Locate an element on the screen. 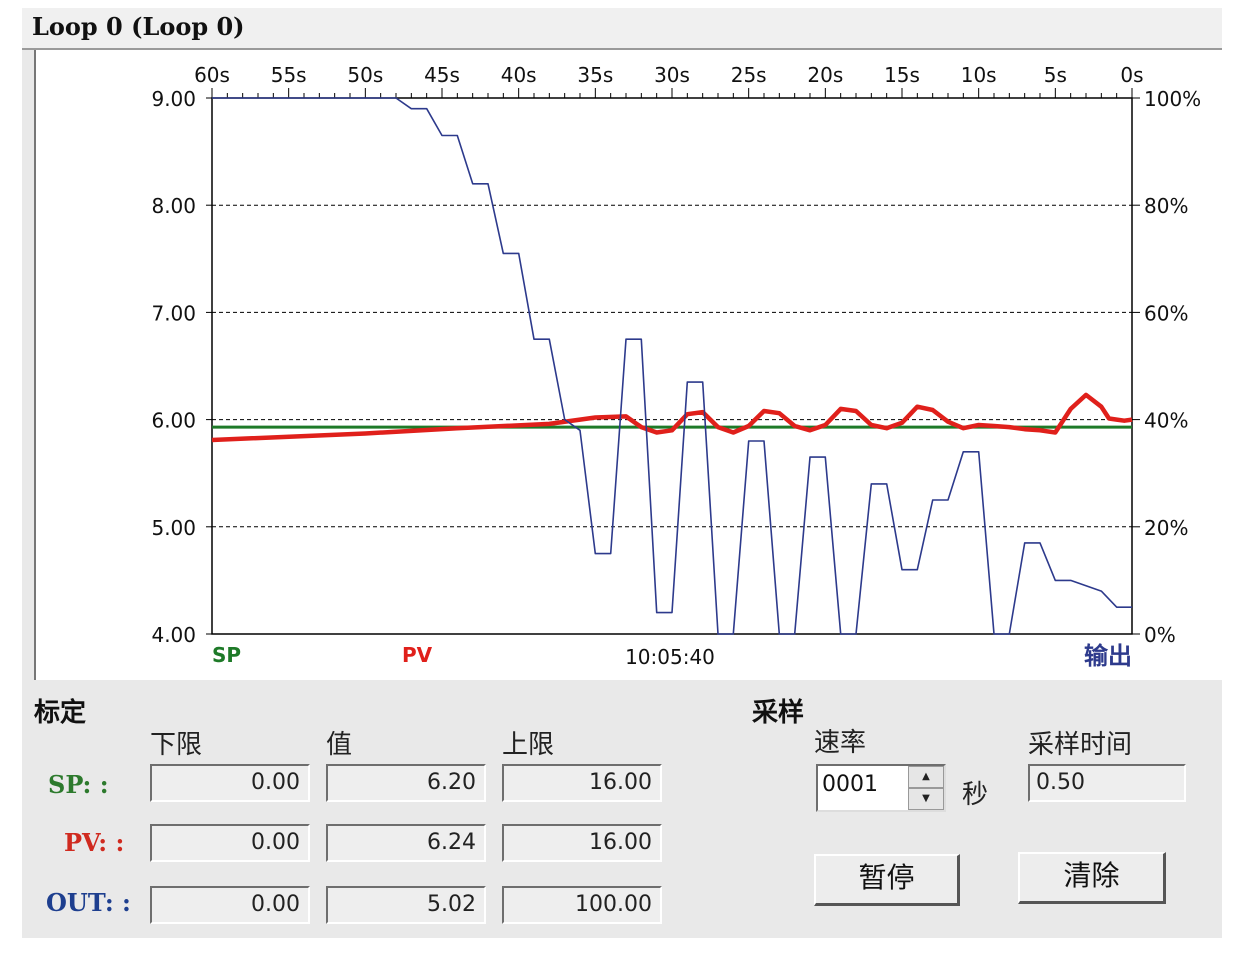 The width and height of the screenshot is (1255, 970). out-high-field: 100.00 is located at coordinates (582, 905).